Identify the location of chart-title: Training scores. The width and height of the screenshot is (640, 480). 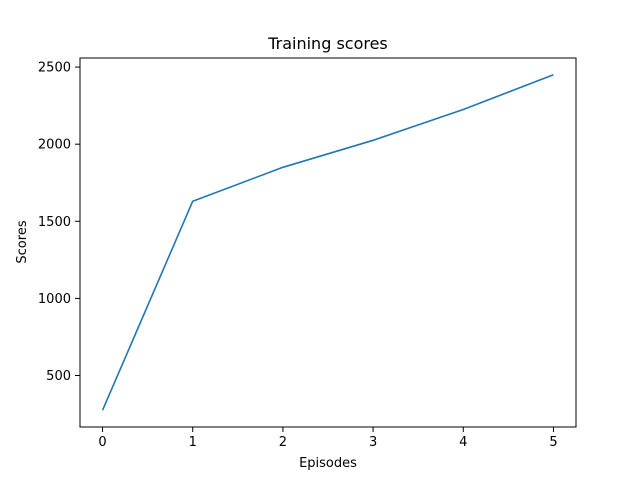
(327, 43).